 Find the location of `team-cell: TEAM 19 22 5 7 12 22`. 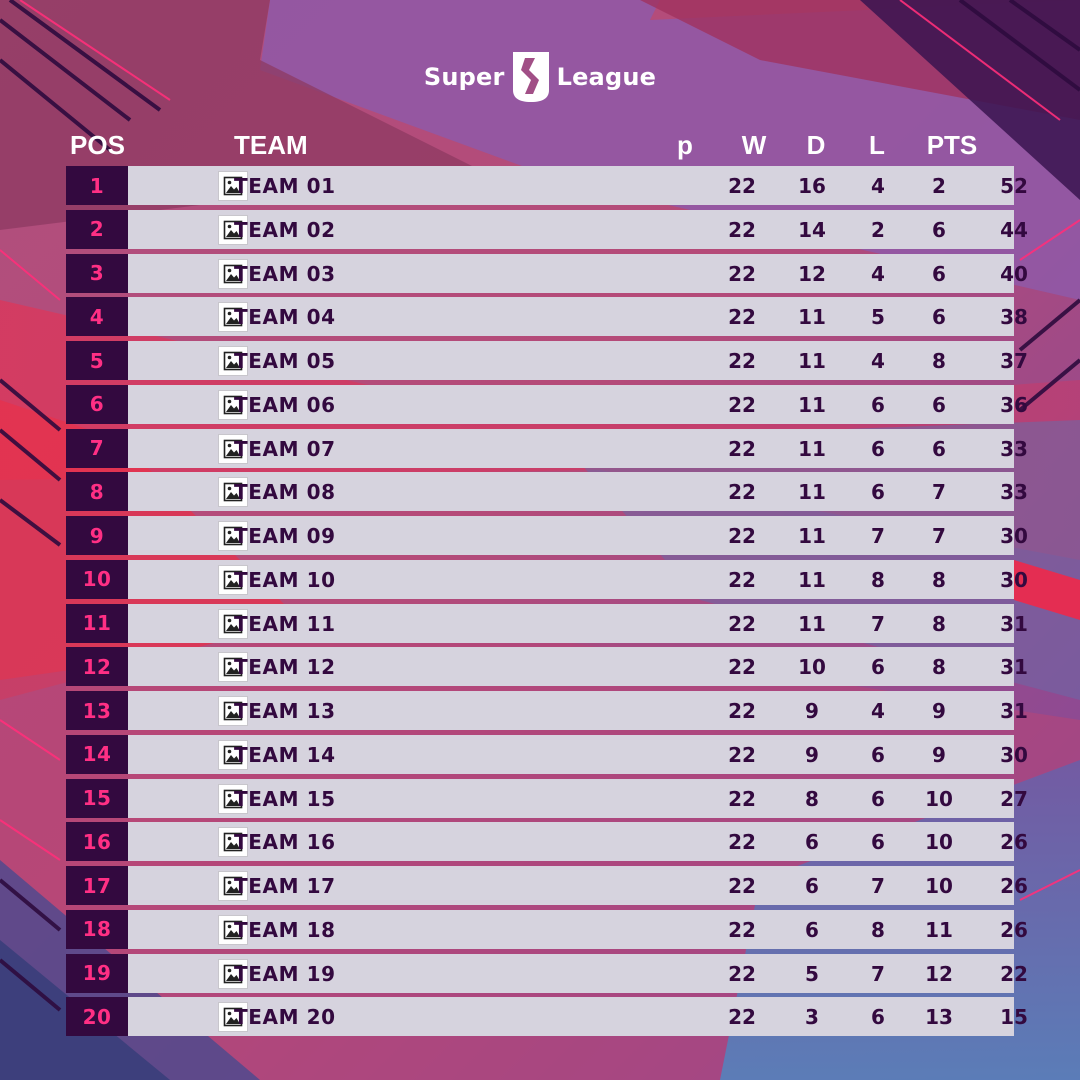

team-cell: TEAM 19 22 5 7 12 22 is located at coordinates (578, 973).